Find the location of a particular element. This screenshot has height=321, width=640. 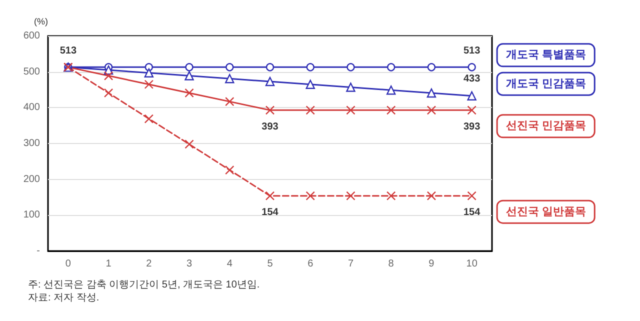

x-tick-label: 1 is located at coordinates (109, 264).